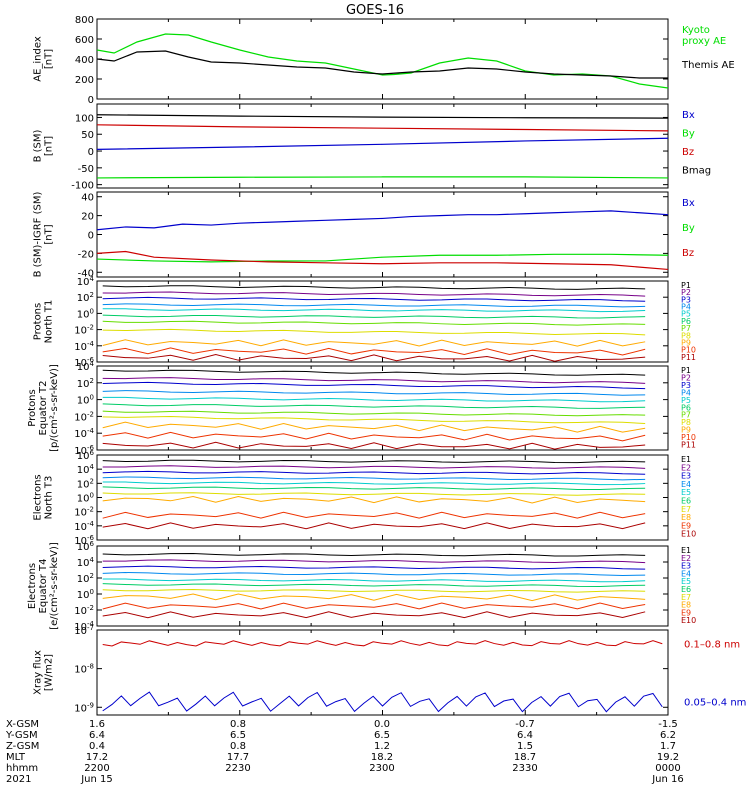 The width and height of the screenshot is (750, 800). Describe the element at coordinates (374, 393) in the screenshot. I see `series-line-p4` at that location.